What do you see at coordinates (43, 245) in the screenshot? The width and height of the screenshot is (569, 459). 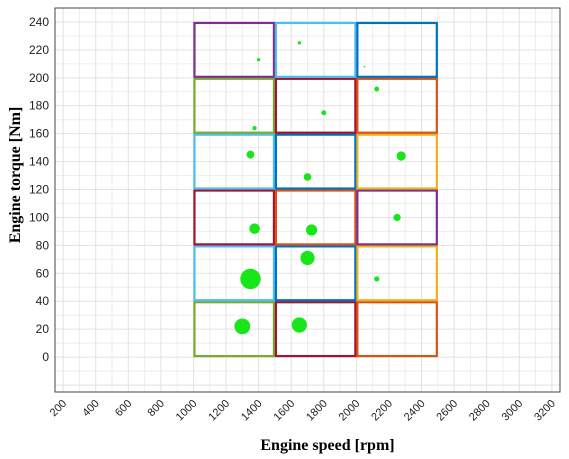 I see `y-tick-label: 80` at bounding box center [43, 245].